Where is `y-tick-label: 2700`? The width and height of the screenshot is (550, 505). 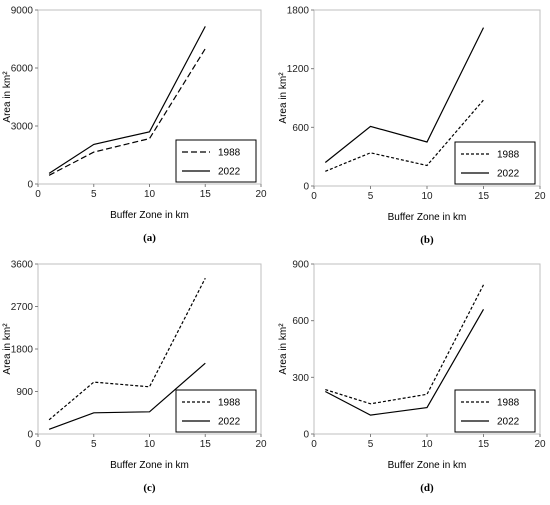
y-tick-label: 2700 is located at coordinates (22, 307).